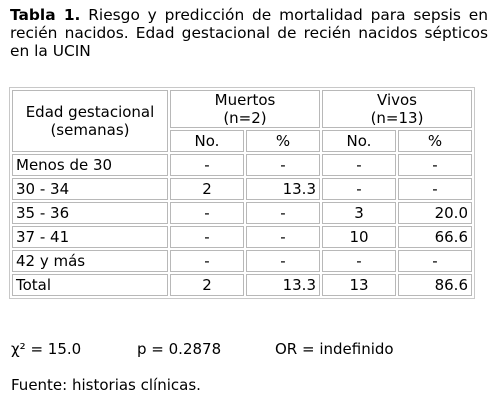  I want to click on table-cell: 86.6, so click(435, 285).